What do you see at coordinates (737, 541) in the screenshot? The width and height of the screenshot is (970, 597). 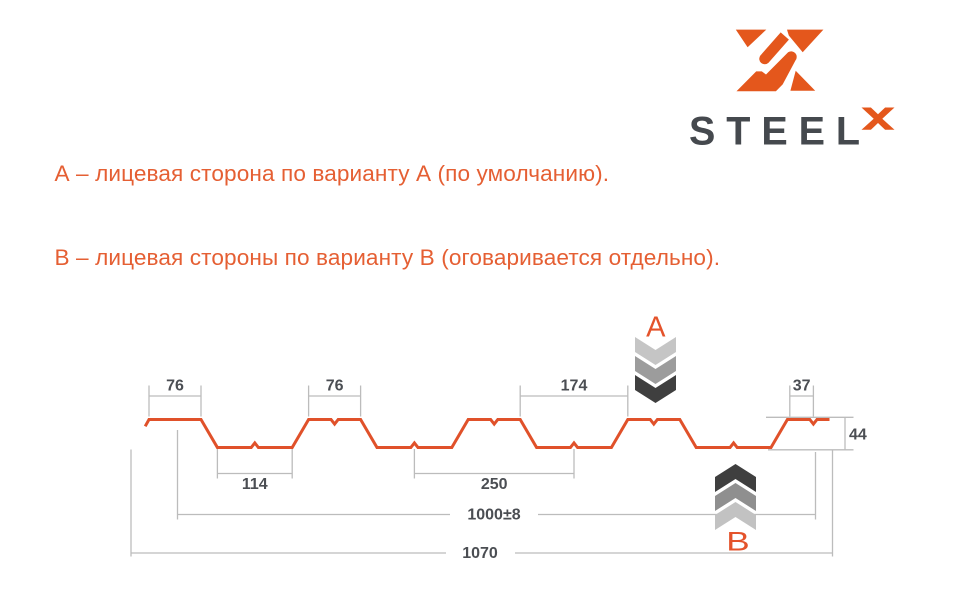 I see `svg-text: B` at bounding box center [737, 541].